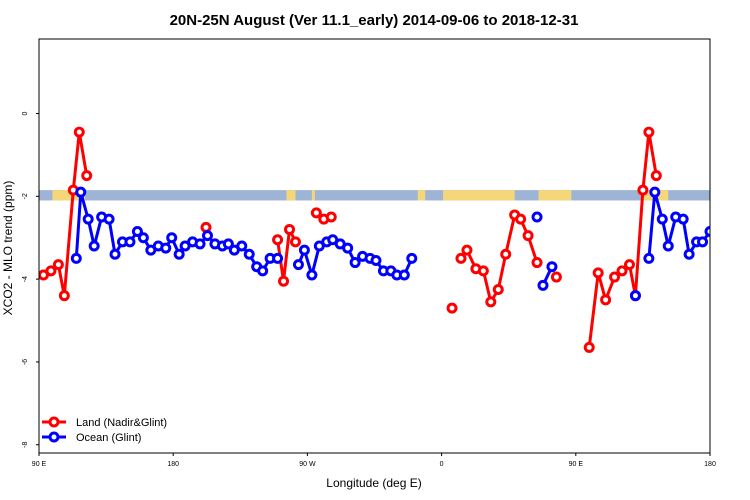  Describe the element at coordinates (710, 464) in the screenshot. I see `x-tick-label-5: 180` at that location.